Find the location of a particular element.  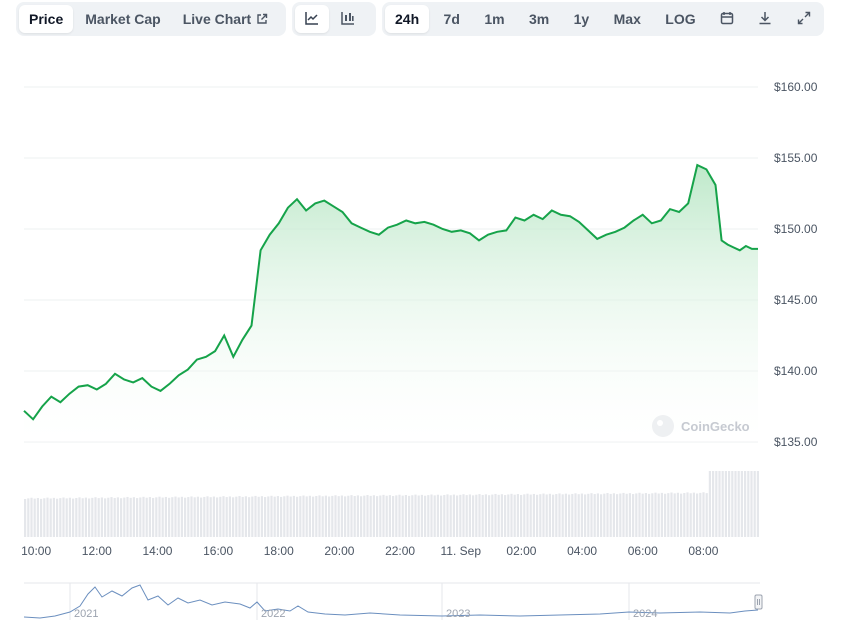

range-tab-24h: 24h is located at coordinates (407, 19).